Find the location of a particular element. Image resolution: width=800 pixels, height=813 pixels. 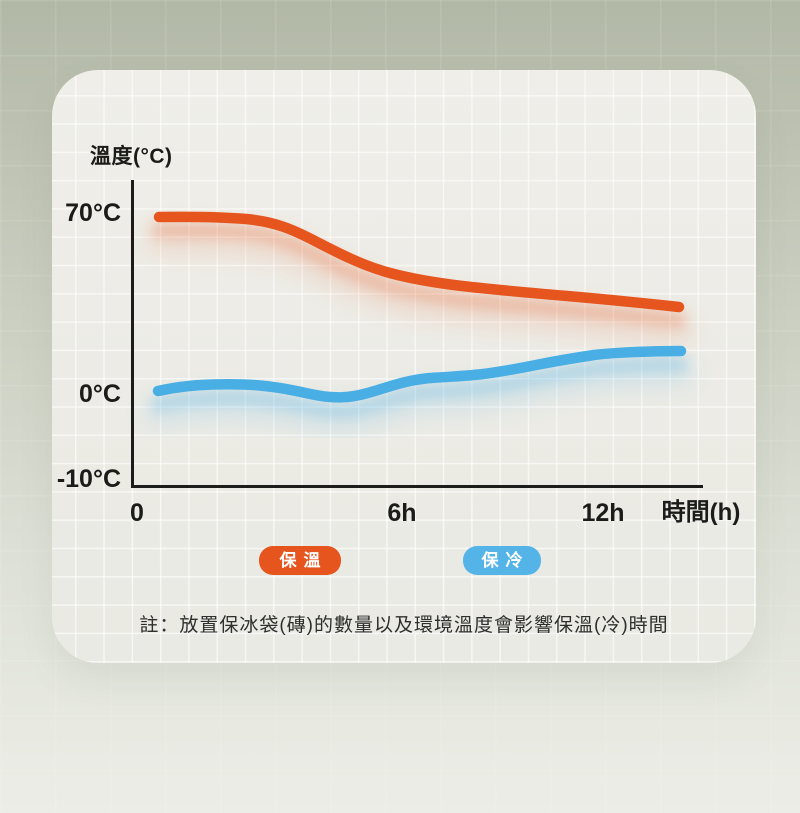

cold-line-glow is located at coordinates (419, 395).